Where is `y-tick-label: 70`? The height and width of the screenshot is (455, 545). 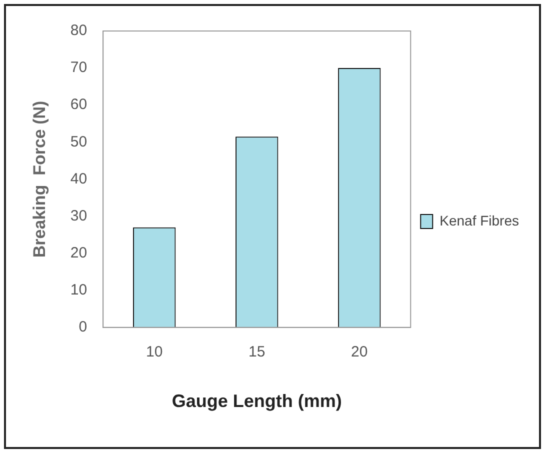 y-tick-label: 70 is located at coordinates (79, 67).